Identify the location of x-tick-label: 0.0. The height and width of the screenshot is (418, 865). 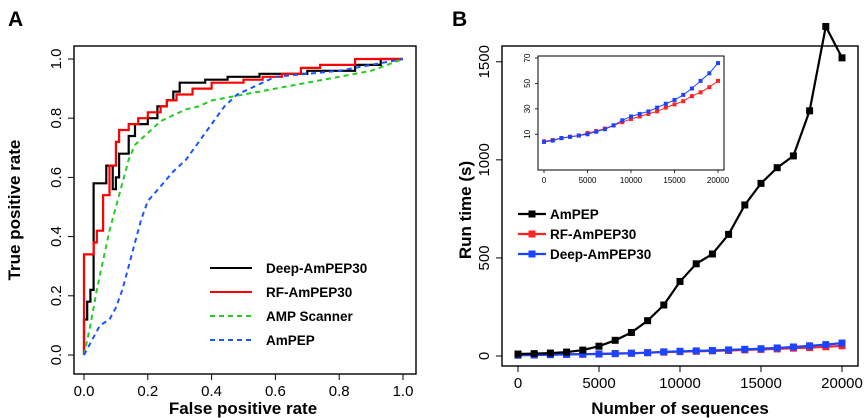
(84, 391).